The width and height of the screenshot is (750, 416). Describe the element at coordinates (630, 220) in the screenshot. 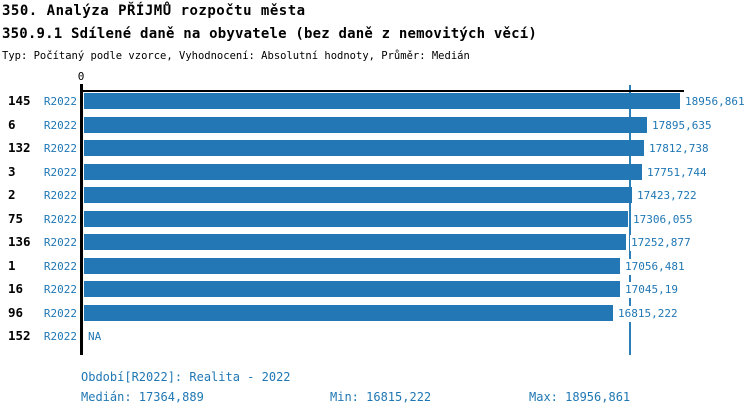

I see `median-gridline` at that location.